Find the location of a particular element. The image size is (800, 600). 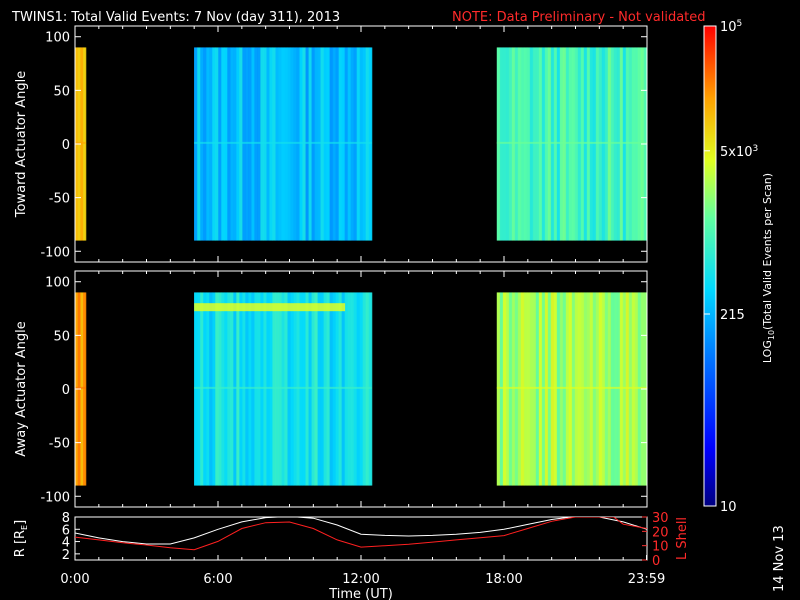

x-tick-label: 12:00 is located at coordinates (360, 579).